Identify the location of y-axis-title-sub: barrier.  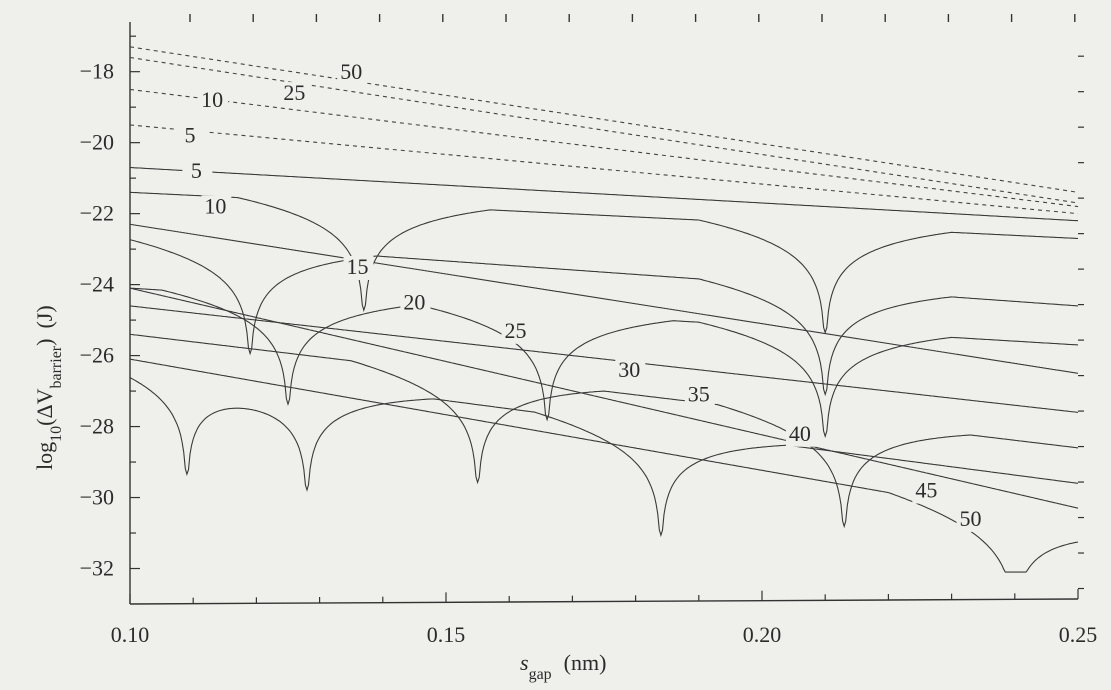
(56, 366).